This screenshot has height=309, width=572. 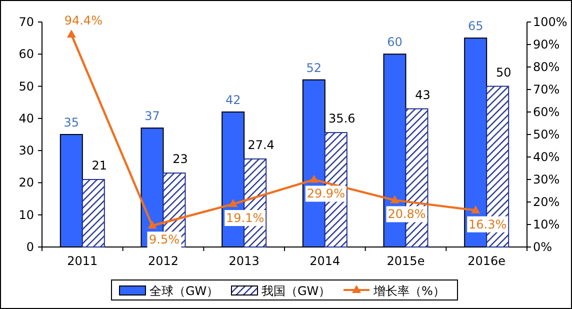 I want to click on y-tick-label: 60, so click(x=26, y=54).